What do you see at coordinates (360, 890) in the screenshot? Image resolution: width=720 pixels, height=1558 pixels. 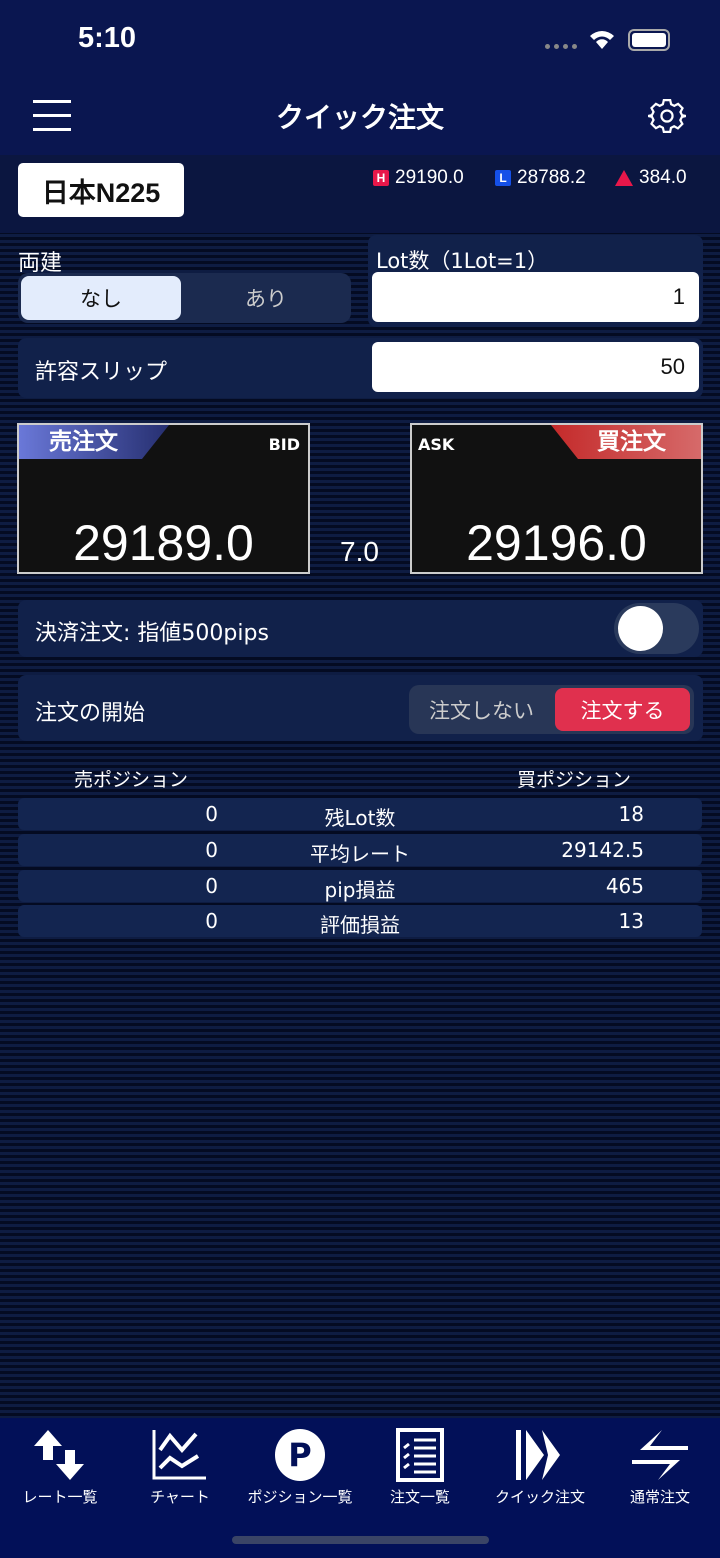 I see `row-label: pip損益` at bounding box center [360, 890].